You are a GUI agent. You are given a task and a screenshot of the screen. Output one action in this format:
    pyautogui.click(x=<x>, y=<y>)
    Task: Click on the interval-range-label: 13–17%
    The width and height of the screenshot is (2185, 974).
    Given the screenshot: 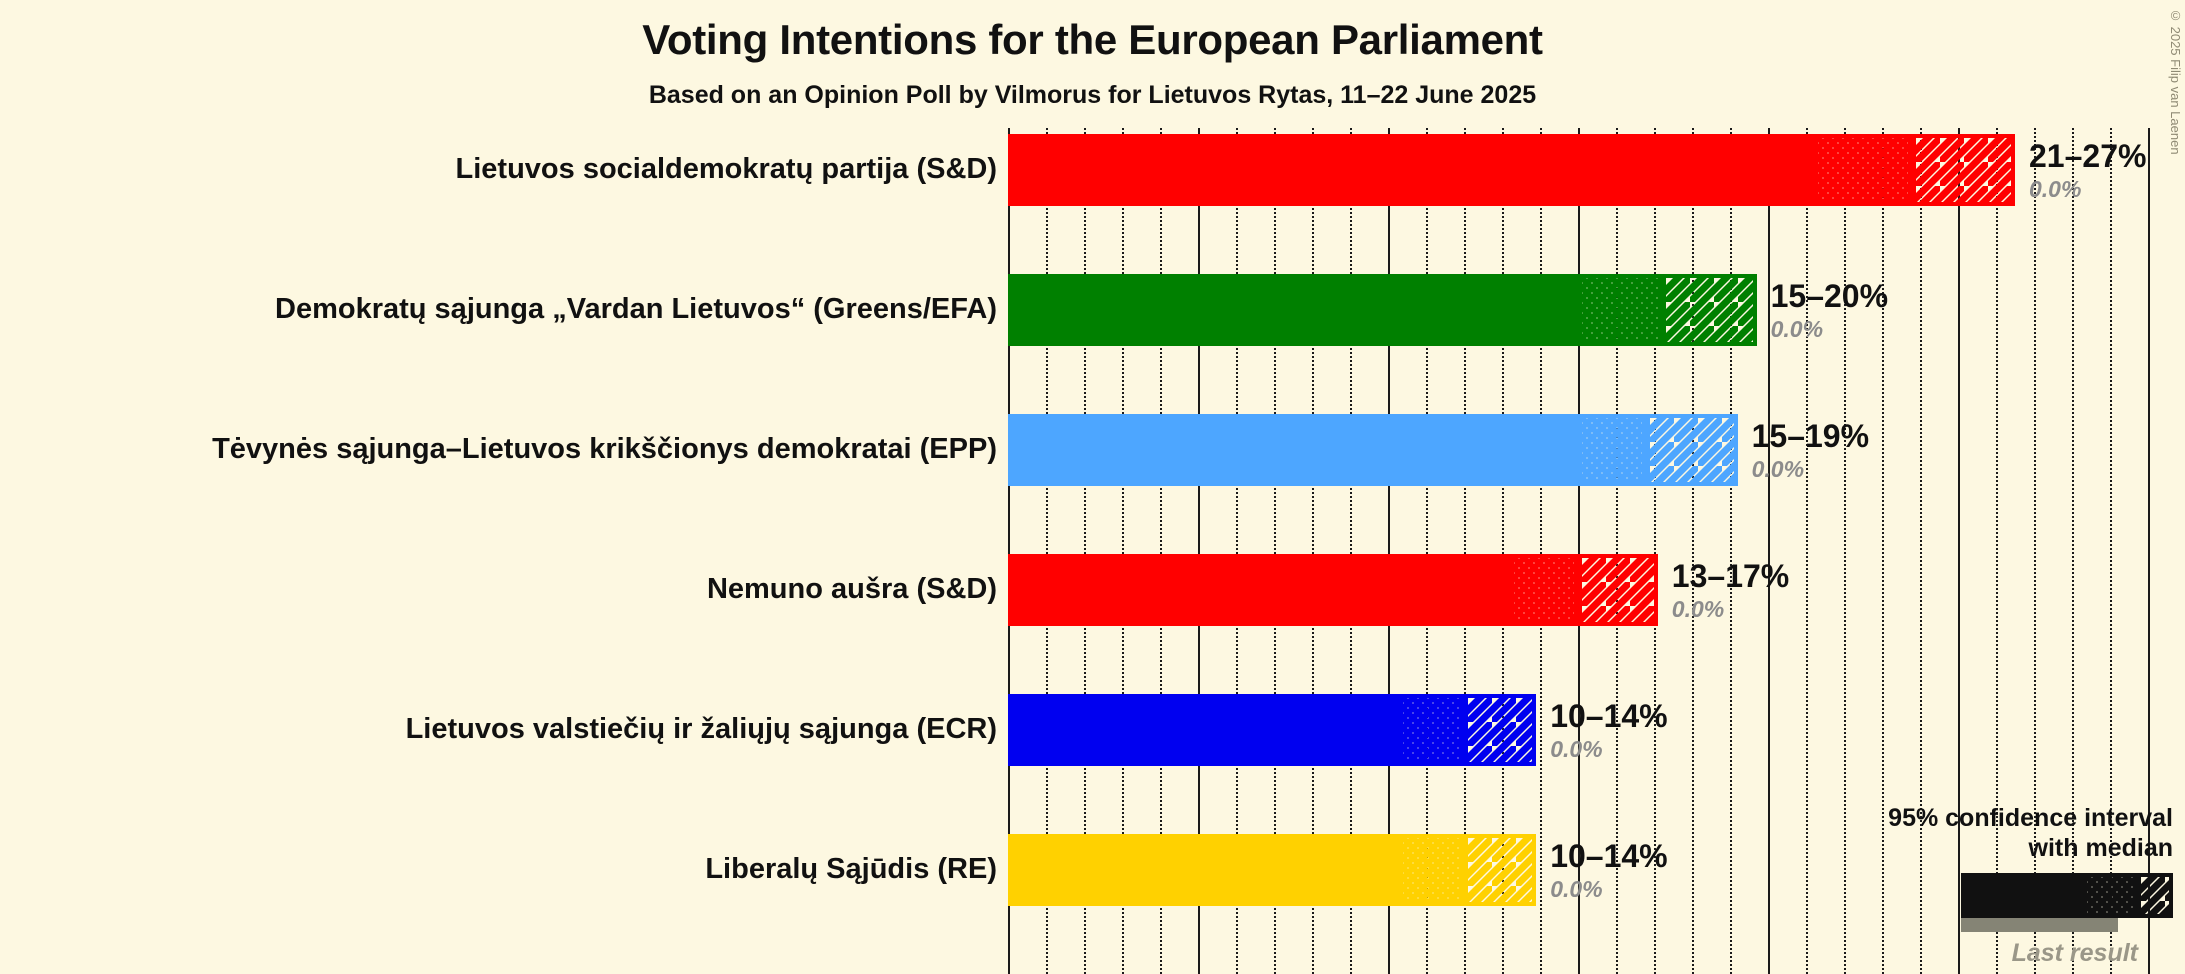 What is the action you would take?
    pyautogui.click(x=1730, y=576)
    